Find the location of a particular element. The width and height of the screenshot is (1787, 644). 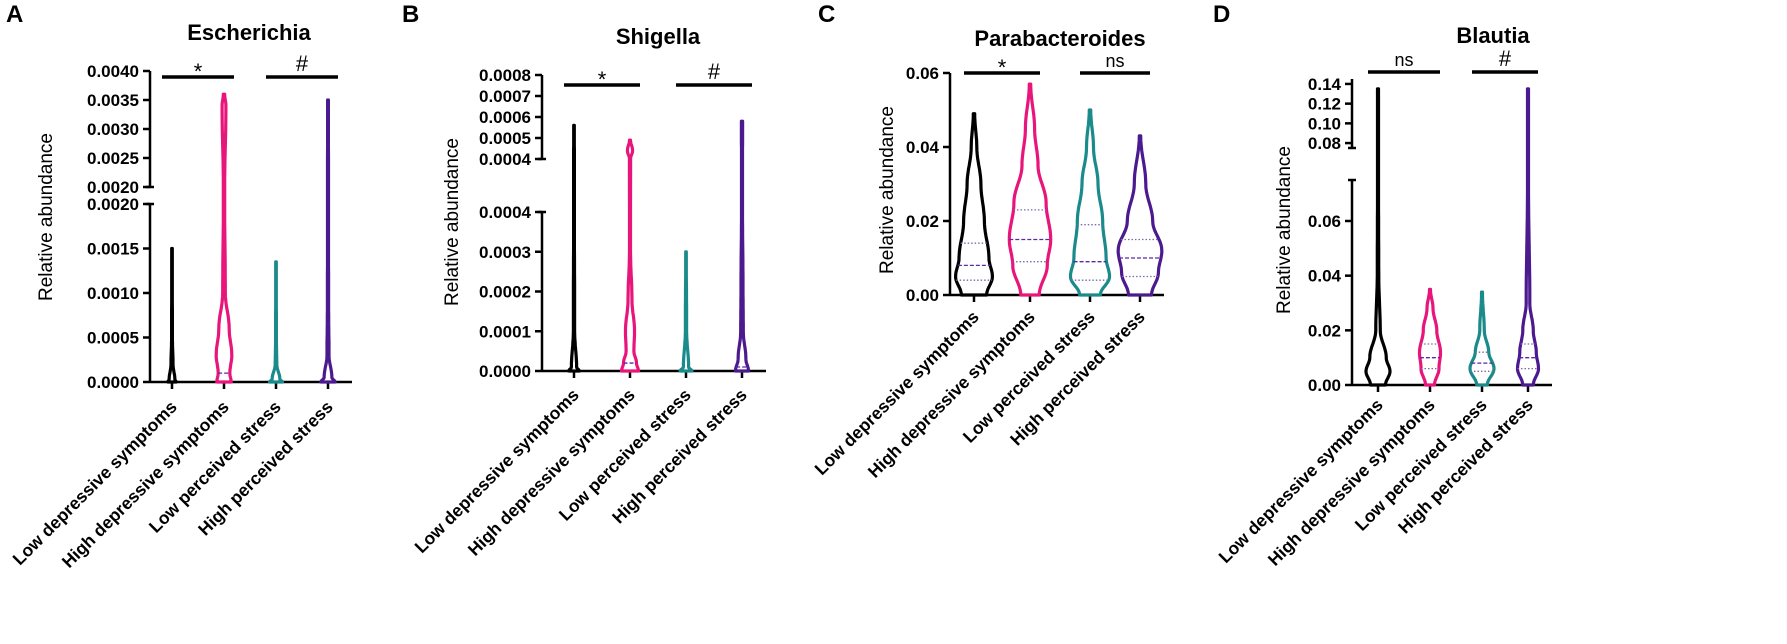

y-tick-label: 0.0015 is located at coordinates (113, 249).